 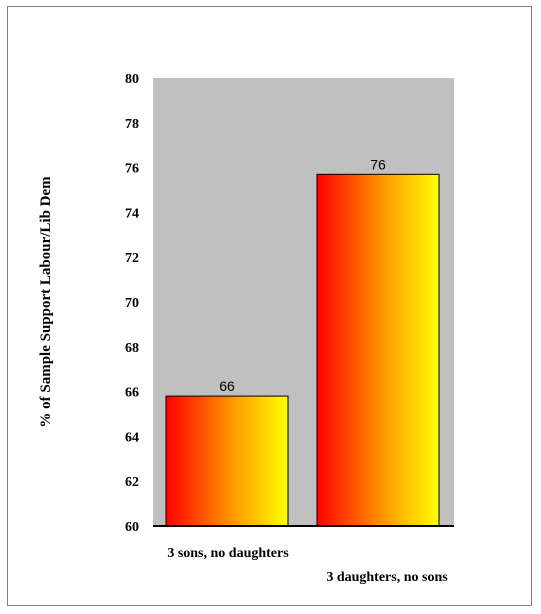 I want to click on y-tick-label: 80, so click(x=132, y=79).